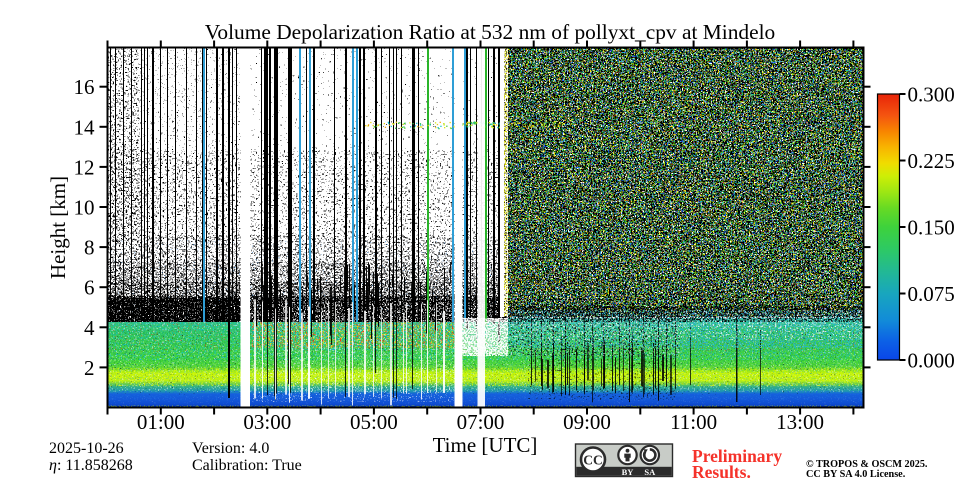  Describe the element at coordinates (593, 460) in the screenshot. I see `svg-text: CC` at that location.